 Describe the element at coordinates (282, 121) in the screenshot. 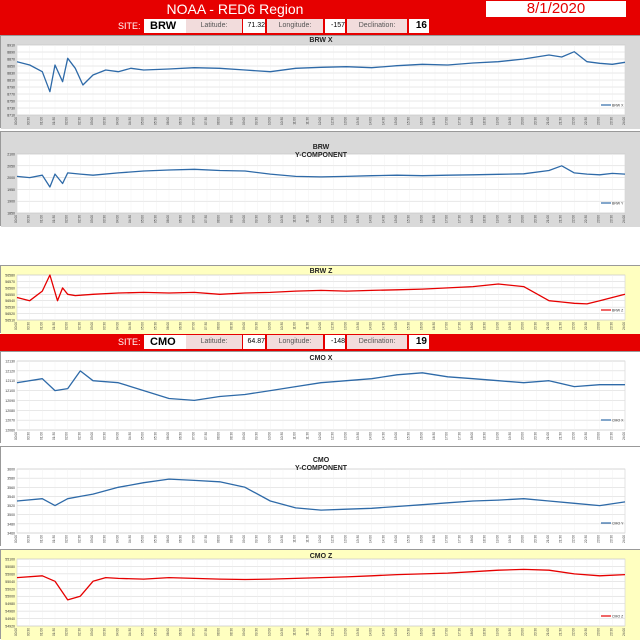

I see `x-tick-label: 10:30` at that location.